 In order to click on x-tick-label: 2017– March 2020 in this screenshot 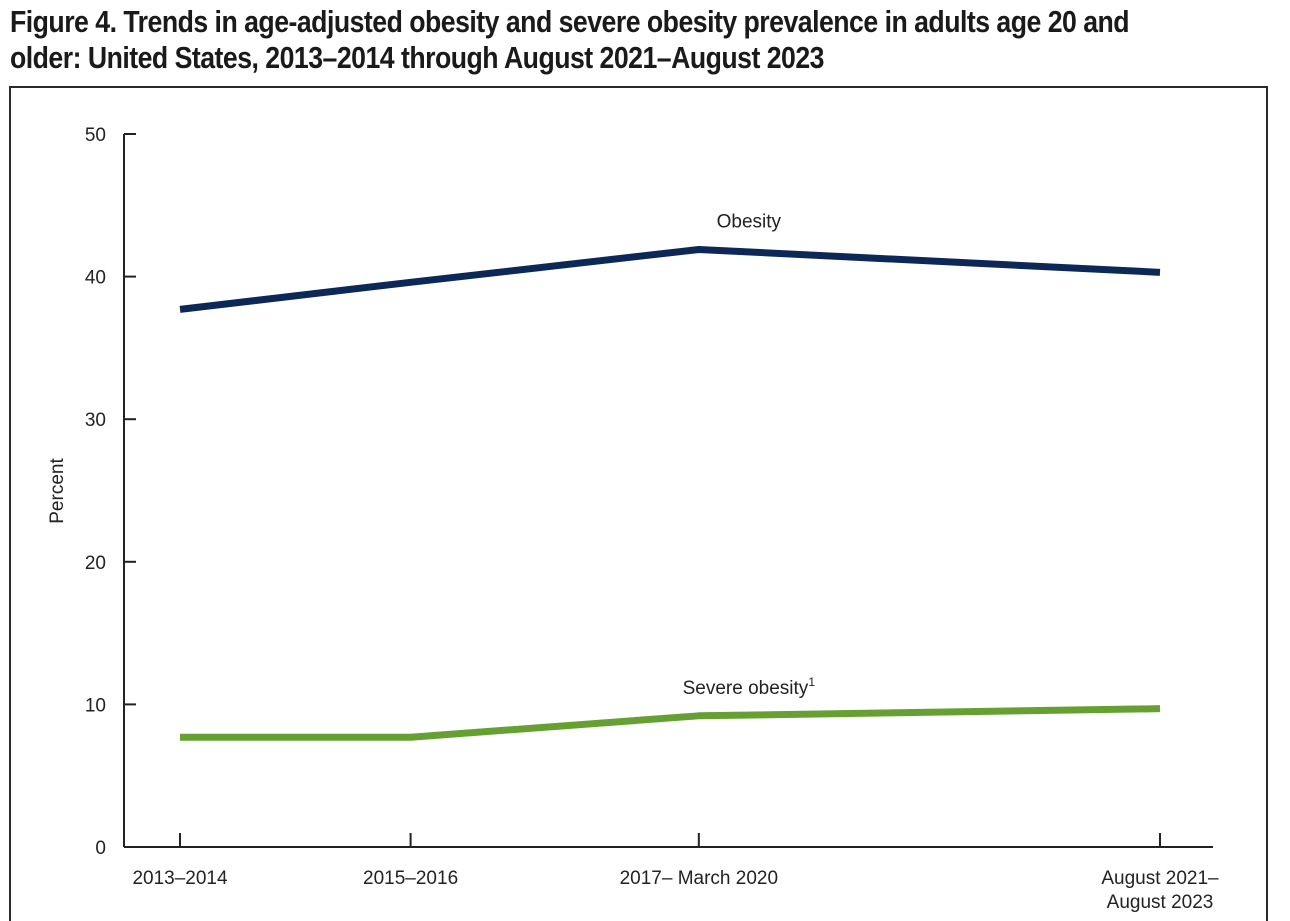, I will do `click(699, 878)`.